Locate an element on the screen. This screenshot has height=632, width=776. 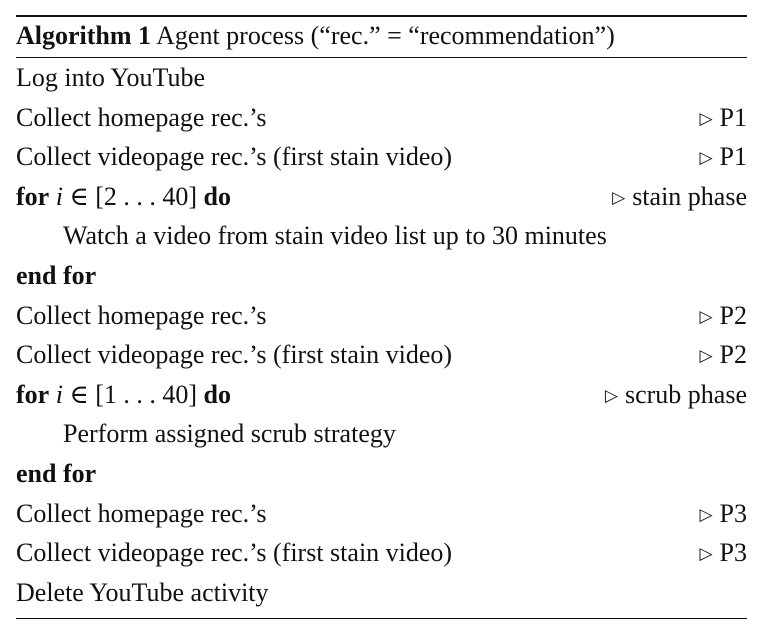
line-comment: ▷ stain phase is located at coordinates (679, 197).